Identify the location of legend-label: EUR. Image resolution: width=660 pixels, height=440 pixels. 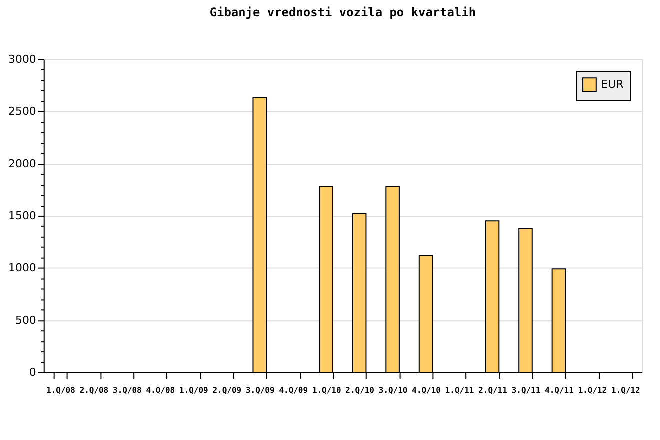
(612, 84).